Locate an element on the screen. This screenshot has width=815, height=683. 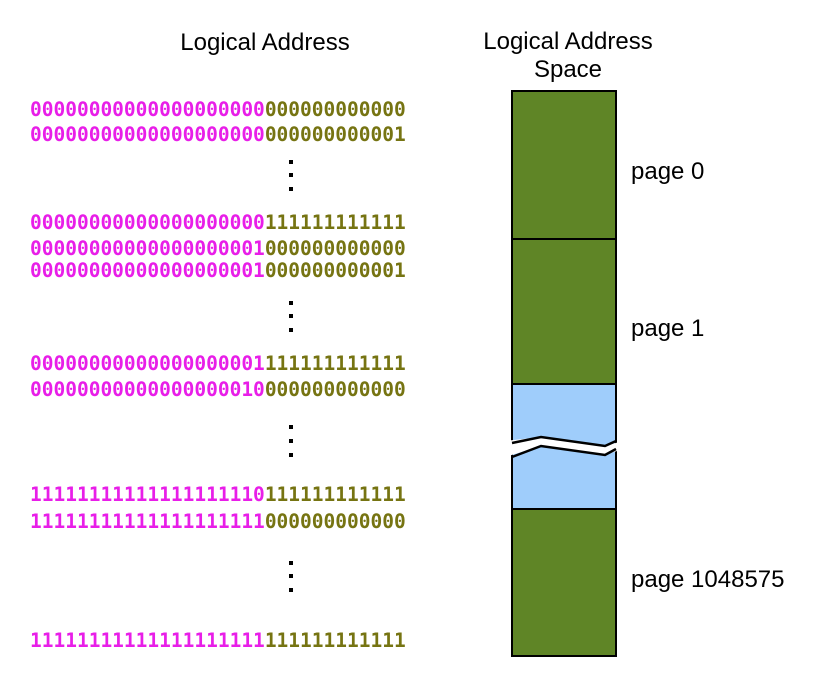
address-row: 00000000000000000001111111111111 is located at coordinates (218, 363).